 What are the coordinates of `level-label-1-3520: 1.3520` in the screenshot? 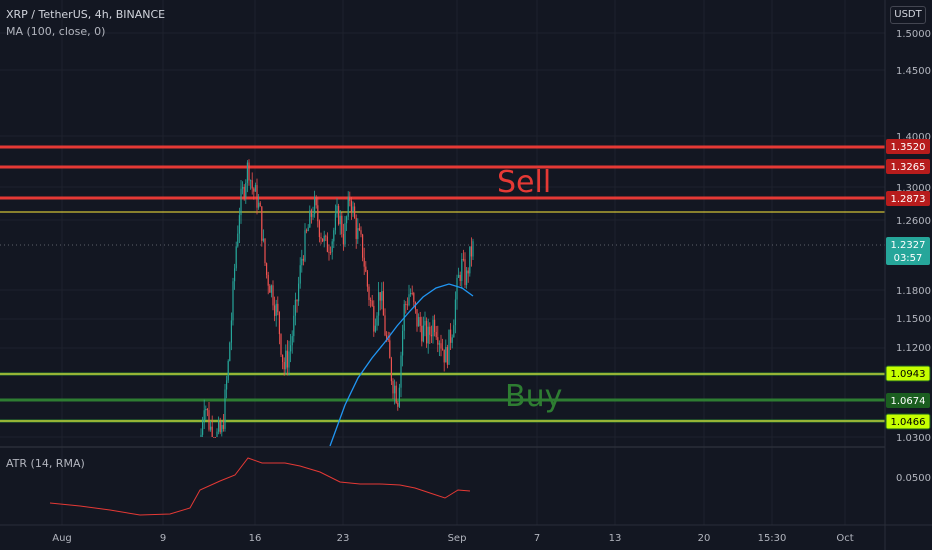 It's located at (908, 147).